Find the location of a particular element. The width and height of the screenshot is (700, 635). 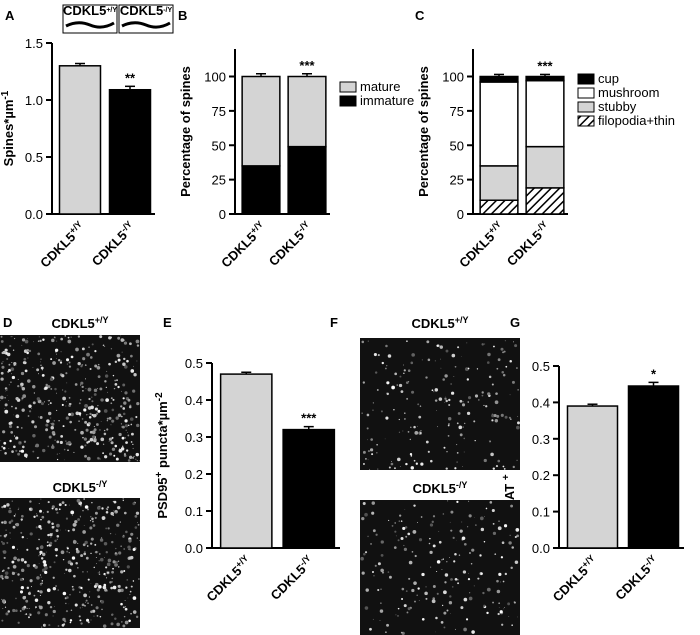

text-segment: CDKL5 is located at coordinates (286, 248).